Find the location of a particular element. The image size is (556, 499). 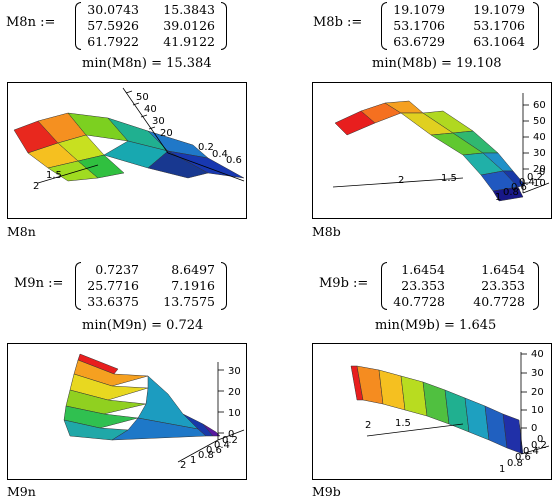

plot-caption-m8b: M8b is located at coordinates (326, 231).